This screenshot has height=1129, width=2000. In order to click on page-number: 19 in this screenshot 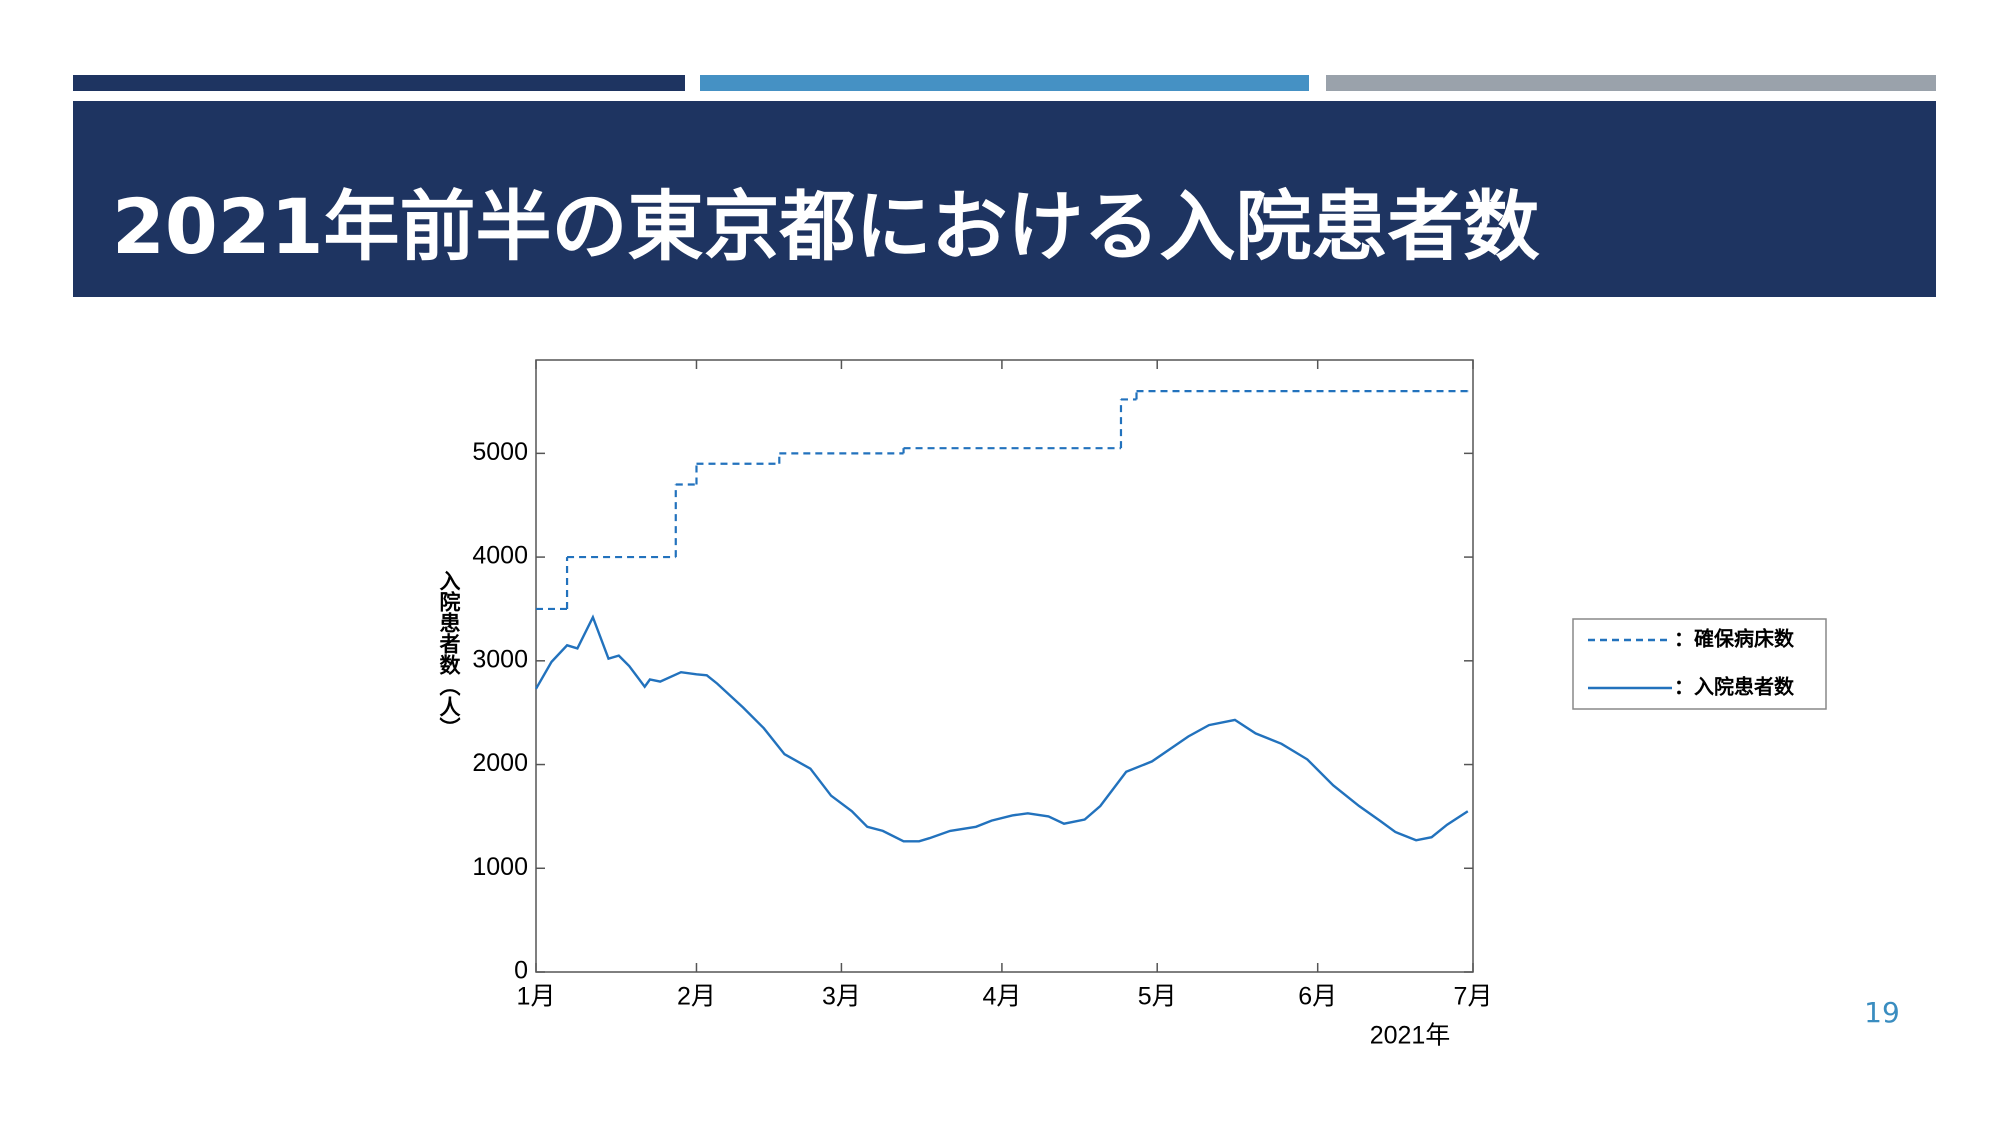, I will do `click(1882, 1012)`.